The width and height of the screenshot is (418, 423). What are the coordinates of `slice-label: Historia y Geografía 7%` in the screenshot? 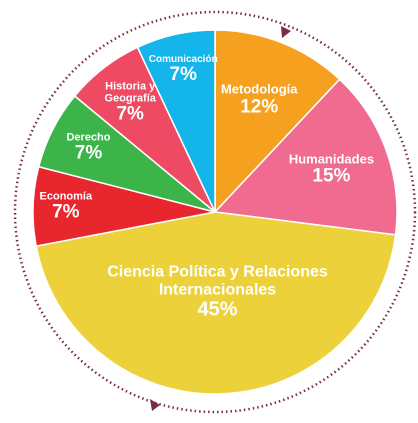 It's located at (130, 102).